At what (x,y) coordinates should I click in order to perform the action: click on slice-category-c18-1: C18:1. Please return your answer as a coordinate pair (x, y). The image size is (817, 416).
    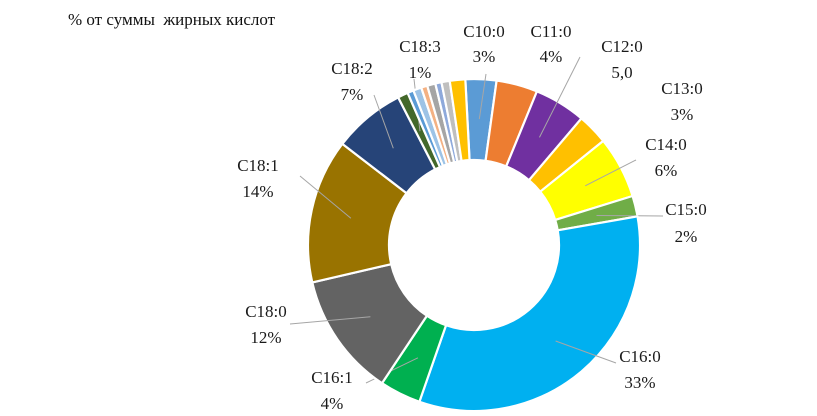
    Looking at the image, I should click on (258, 165).